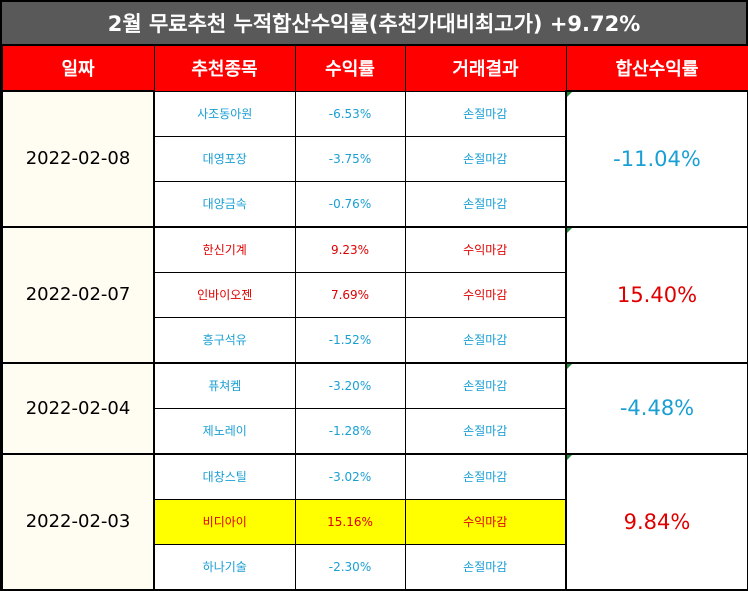  I want to click on return-cell: -1.28%, so click(350, 431).